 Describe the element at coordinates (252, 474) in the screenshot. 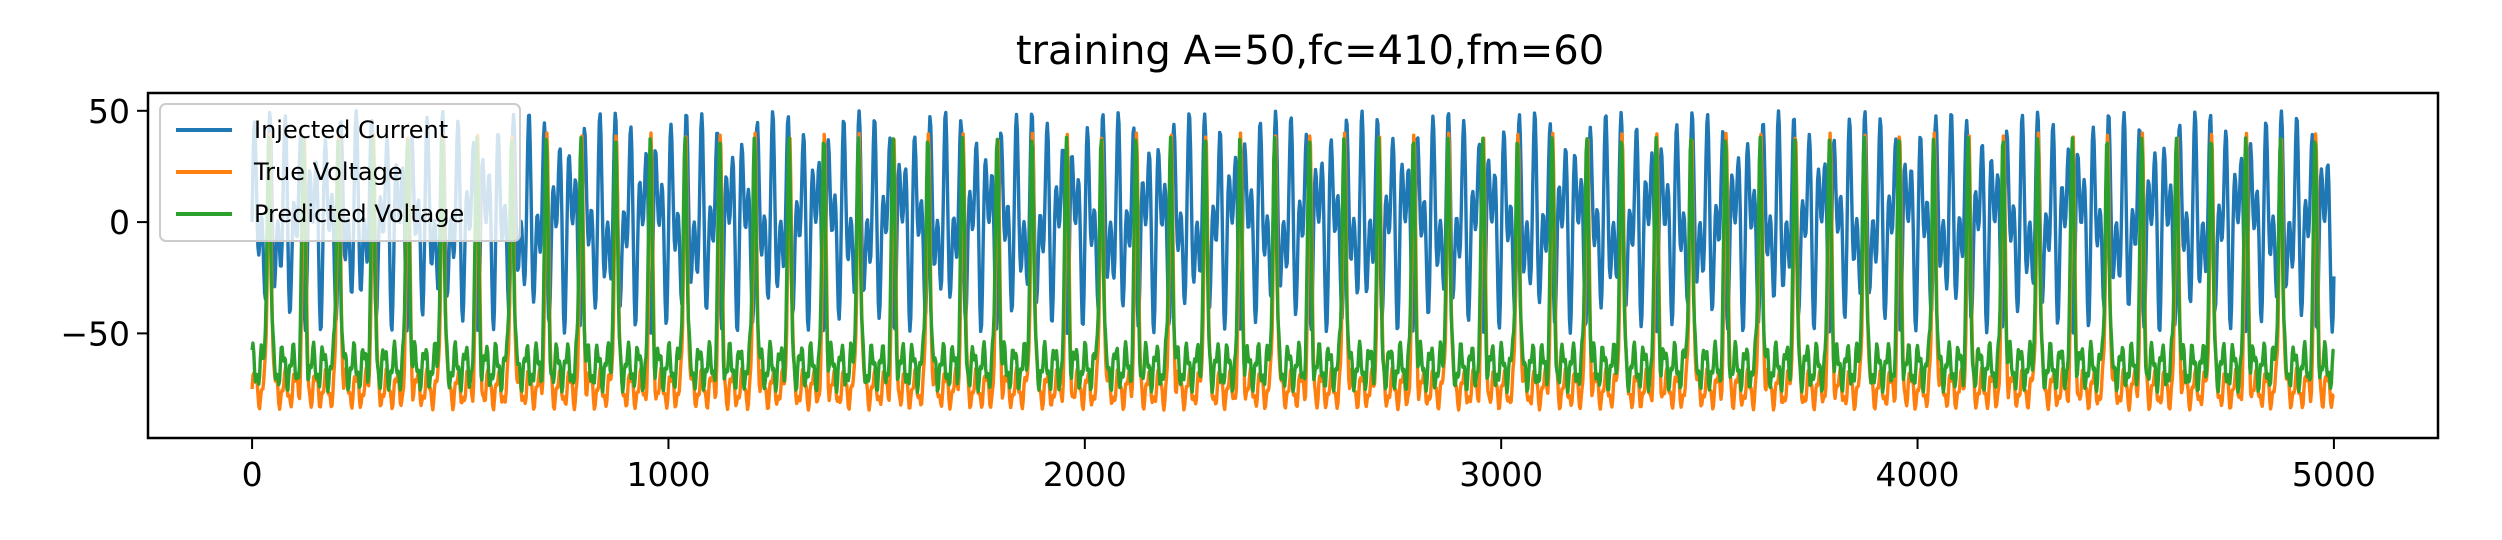

I see `x-tick-label: 0` at that location.